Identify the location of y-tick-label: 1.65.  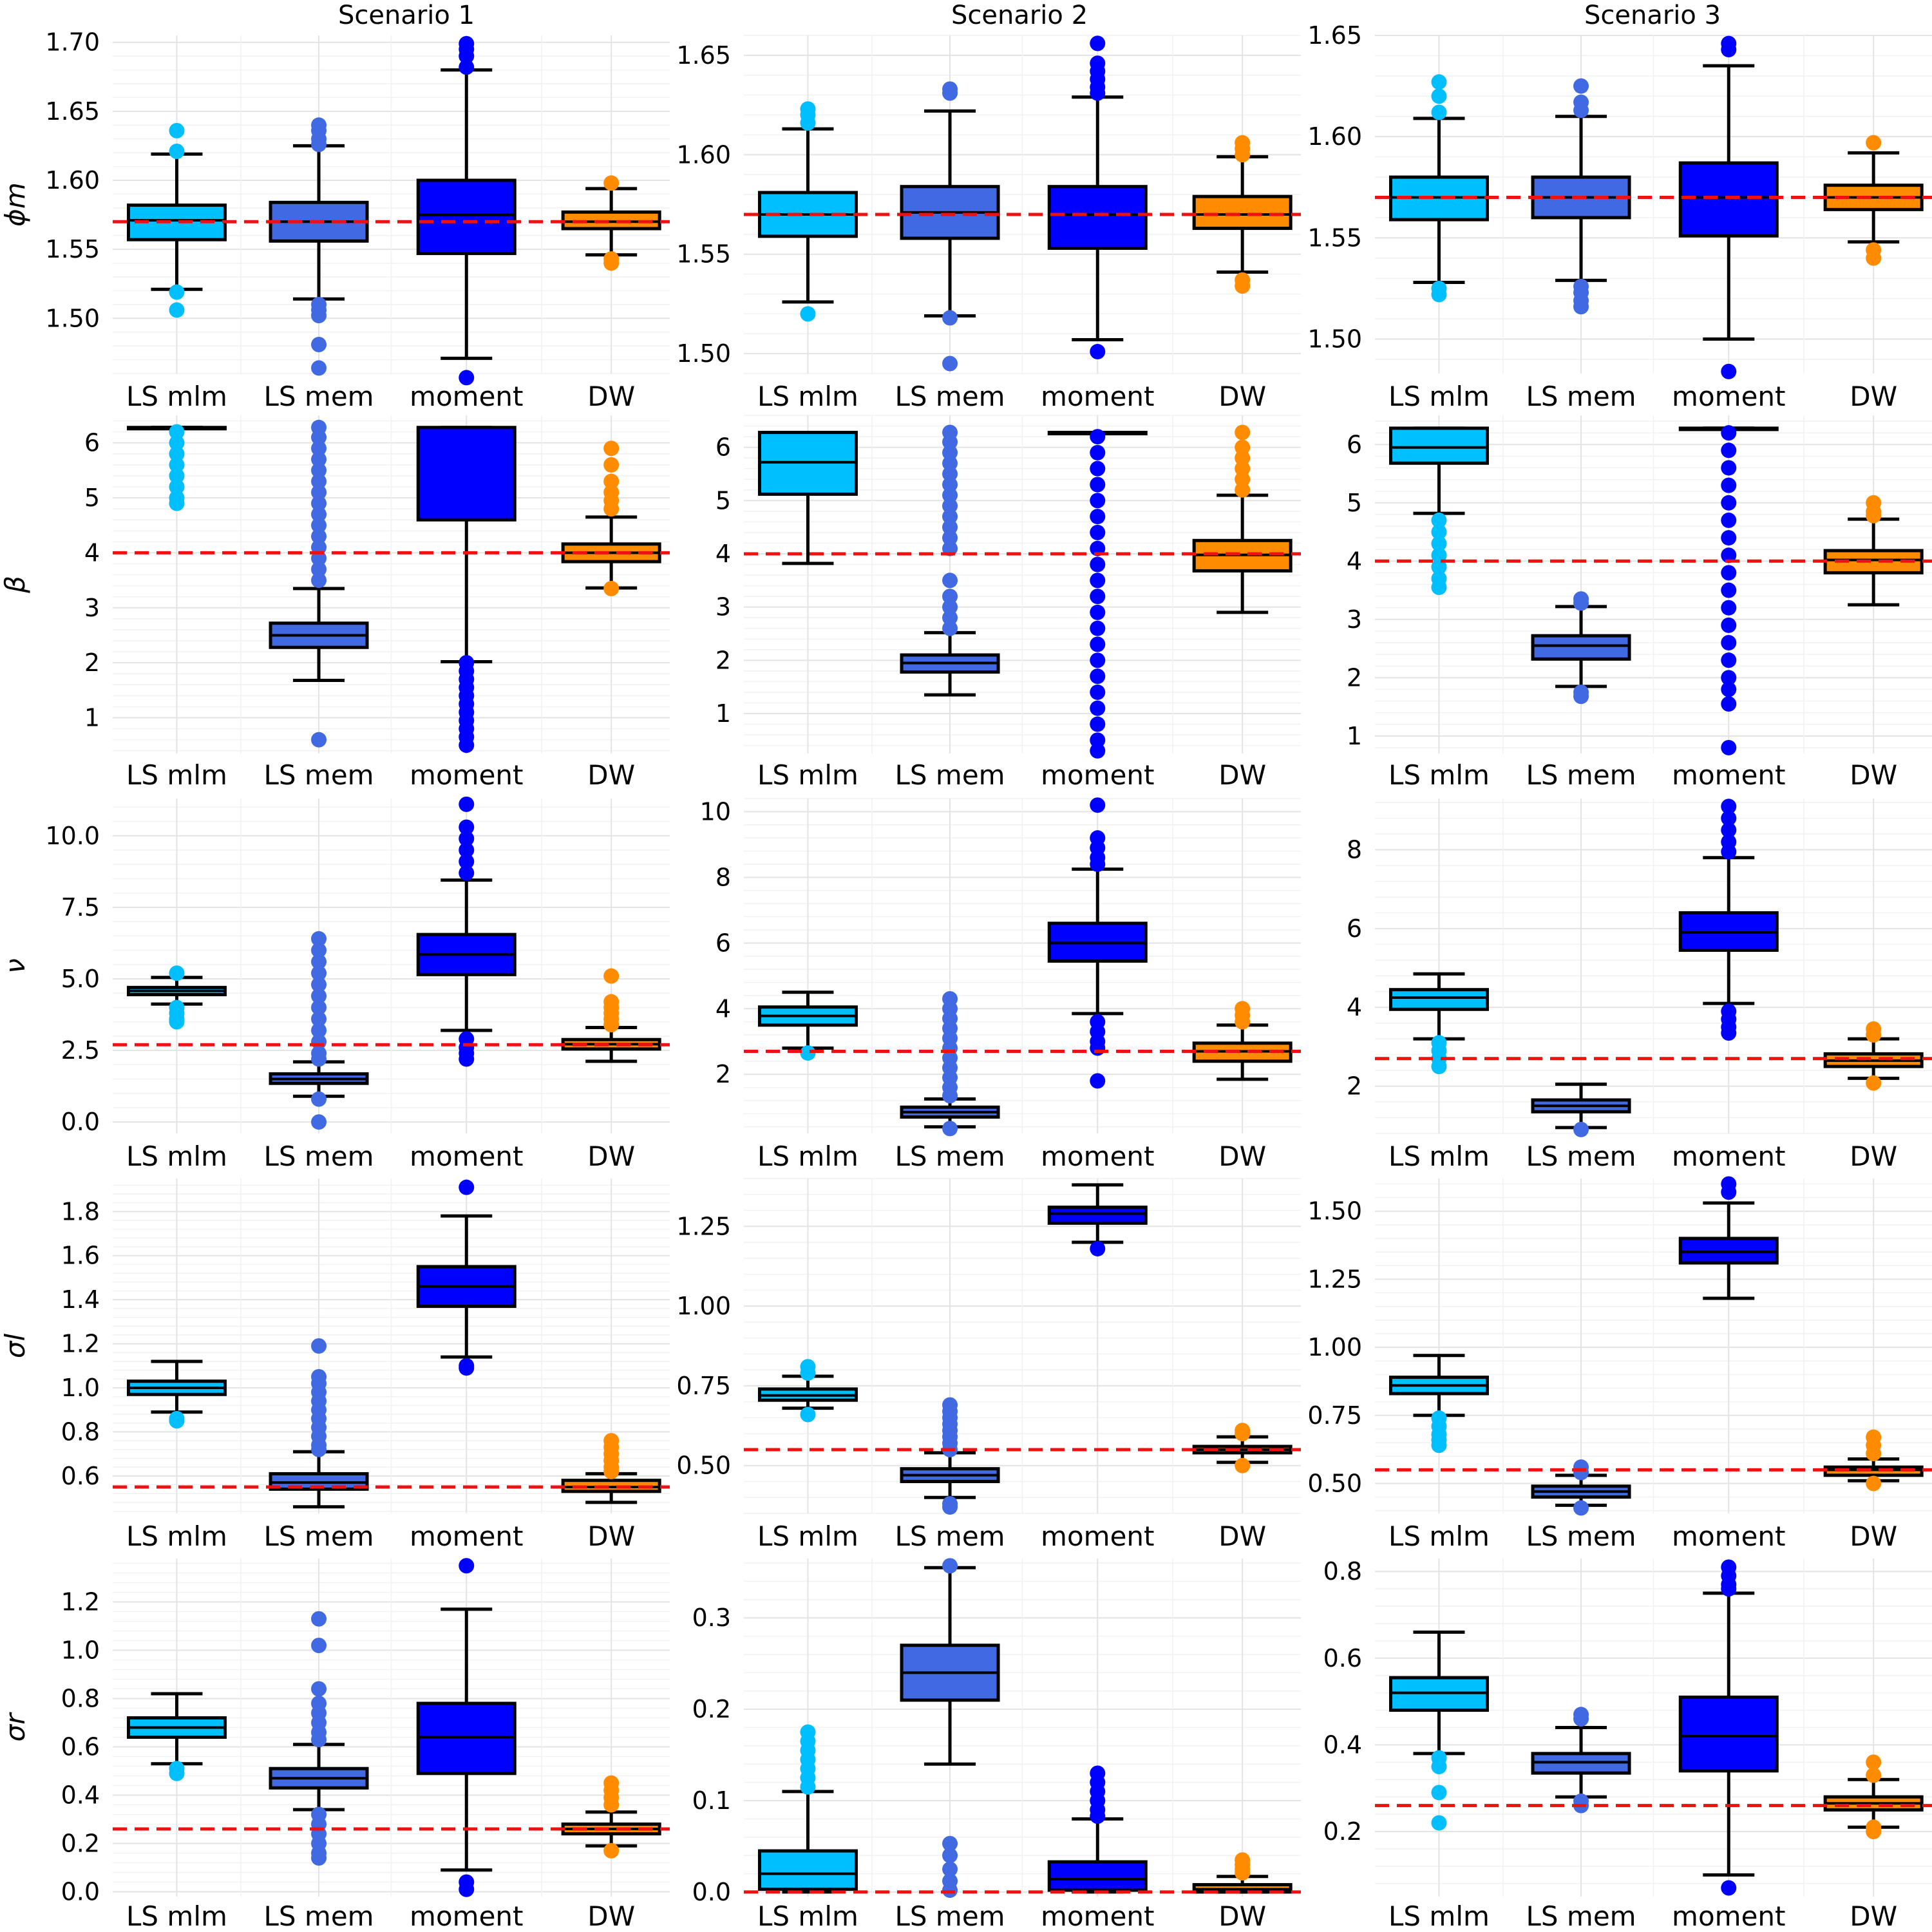
(72, 112).